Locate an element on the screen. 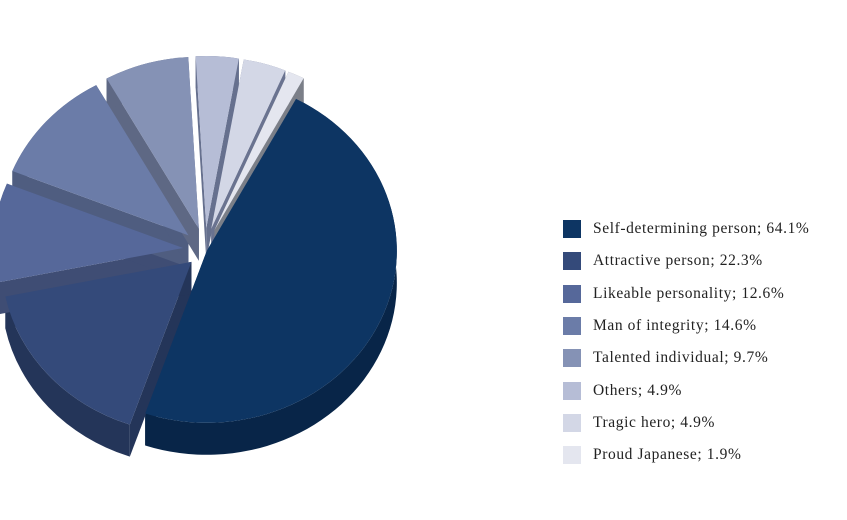 This screenshot has height=520, width=847. legend-item: Likeable personality; 12.6% is located at coordinates (686, 294).